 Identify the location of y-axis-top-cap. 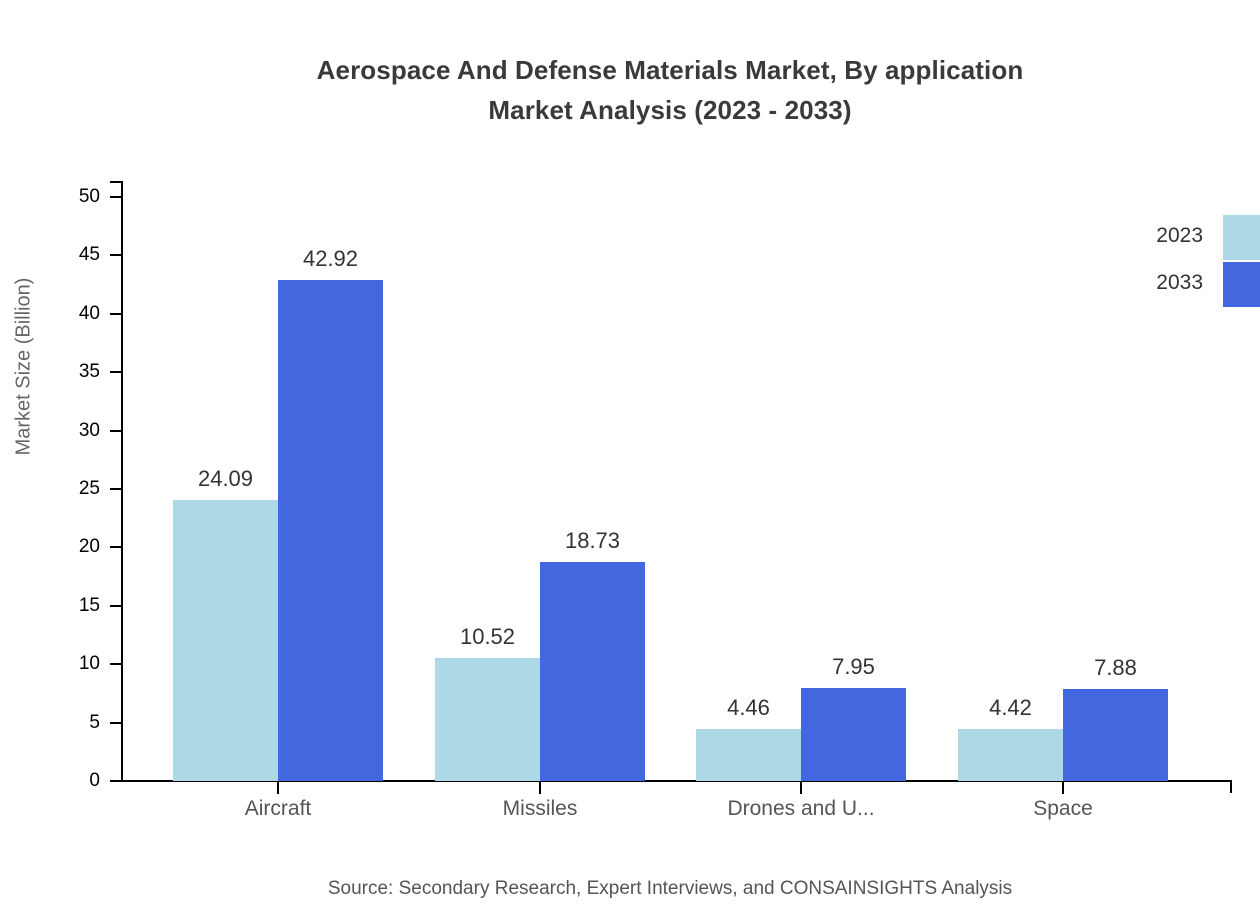
(116, 182).